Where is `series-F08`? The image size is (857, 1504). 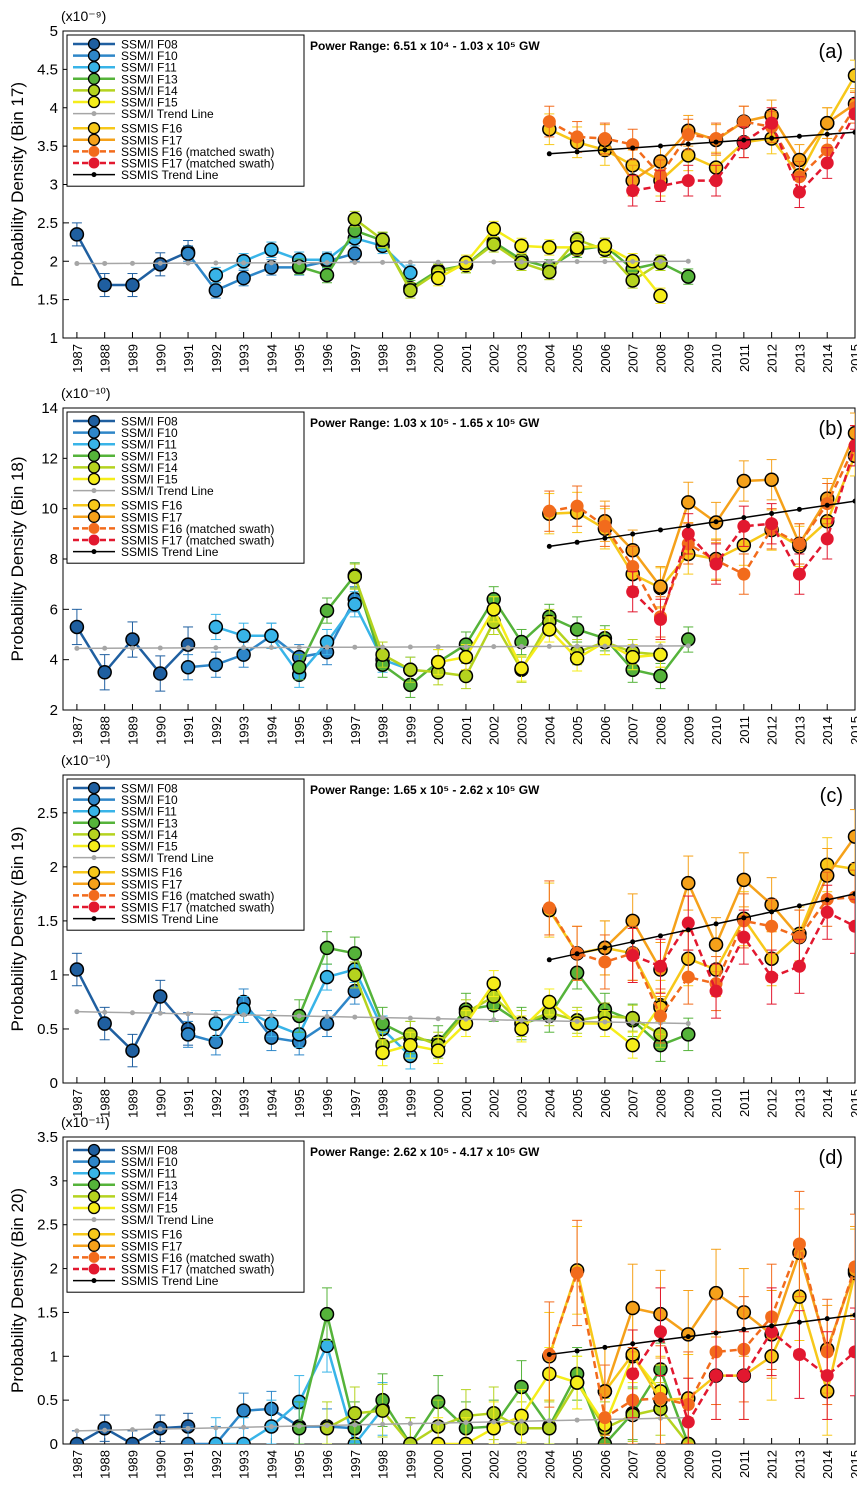 series-F08 is located at coordinates (132, 650).